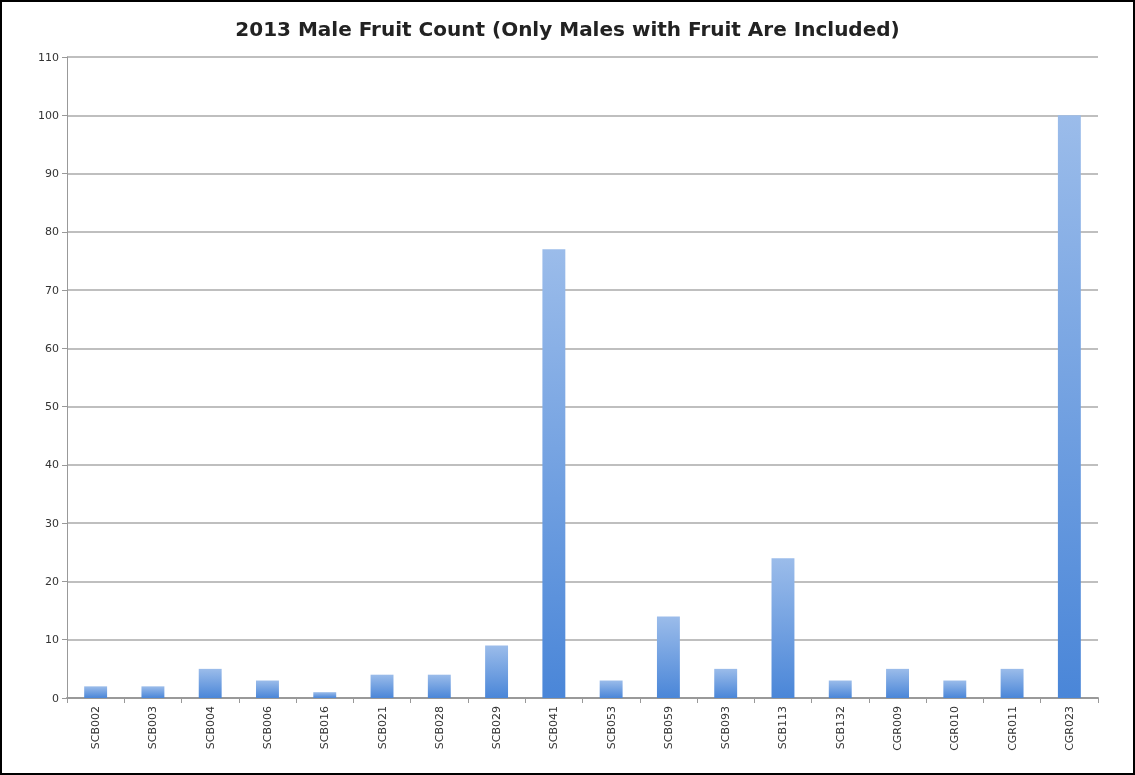  I want to click on x-tick-label: SCB021, so click(382, 728).